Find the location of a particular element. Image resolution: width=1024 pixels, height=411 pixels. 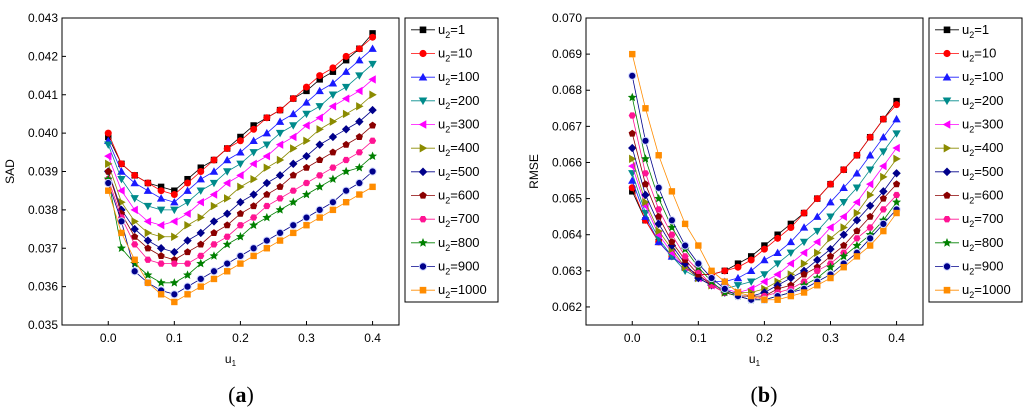

y-tick-label: 0.064 is located at coordinates (567, 235).